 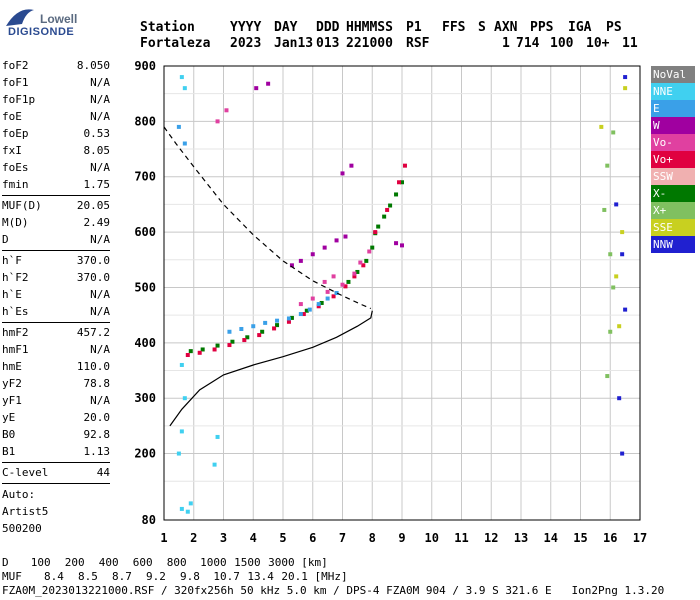 What do you see at coordinates (97, 184) in the screenshot?
I see `param-value: 1.75` at bounding box center [97, 184].